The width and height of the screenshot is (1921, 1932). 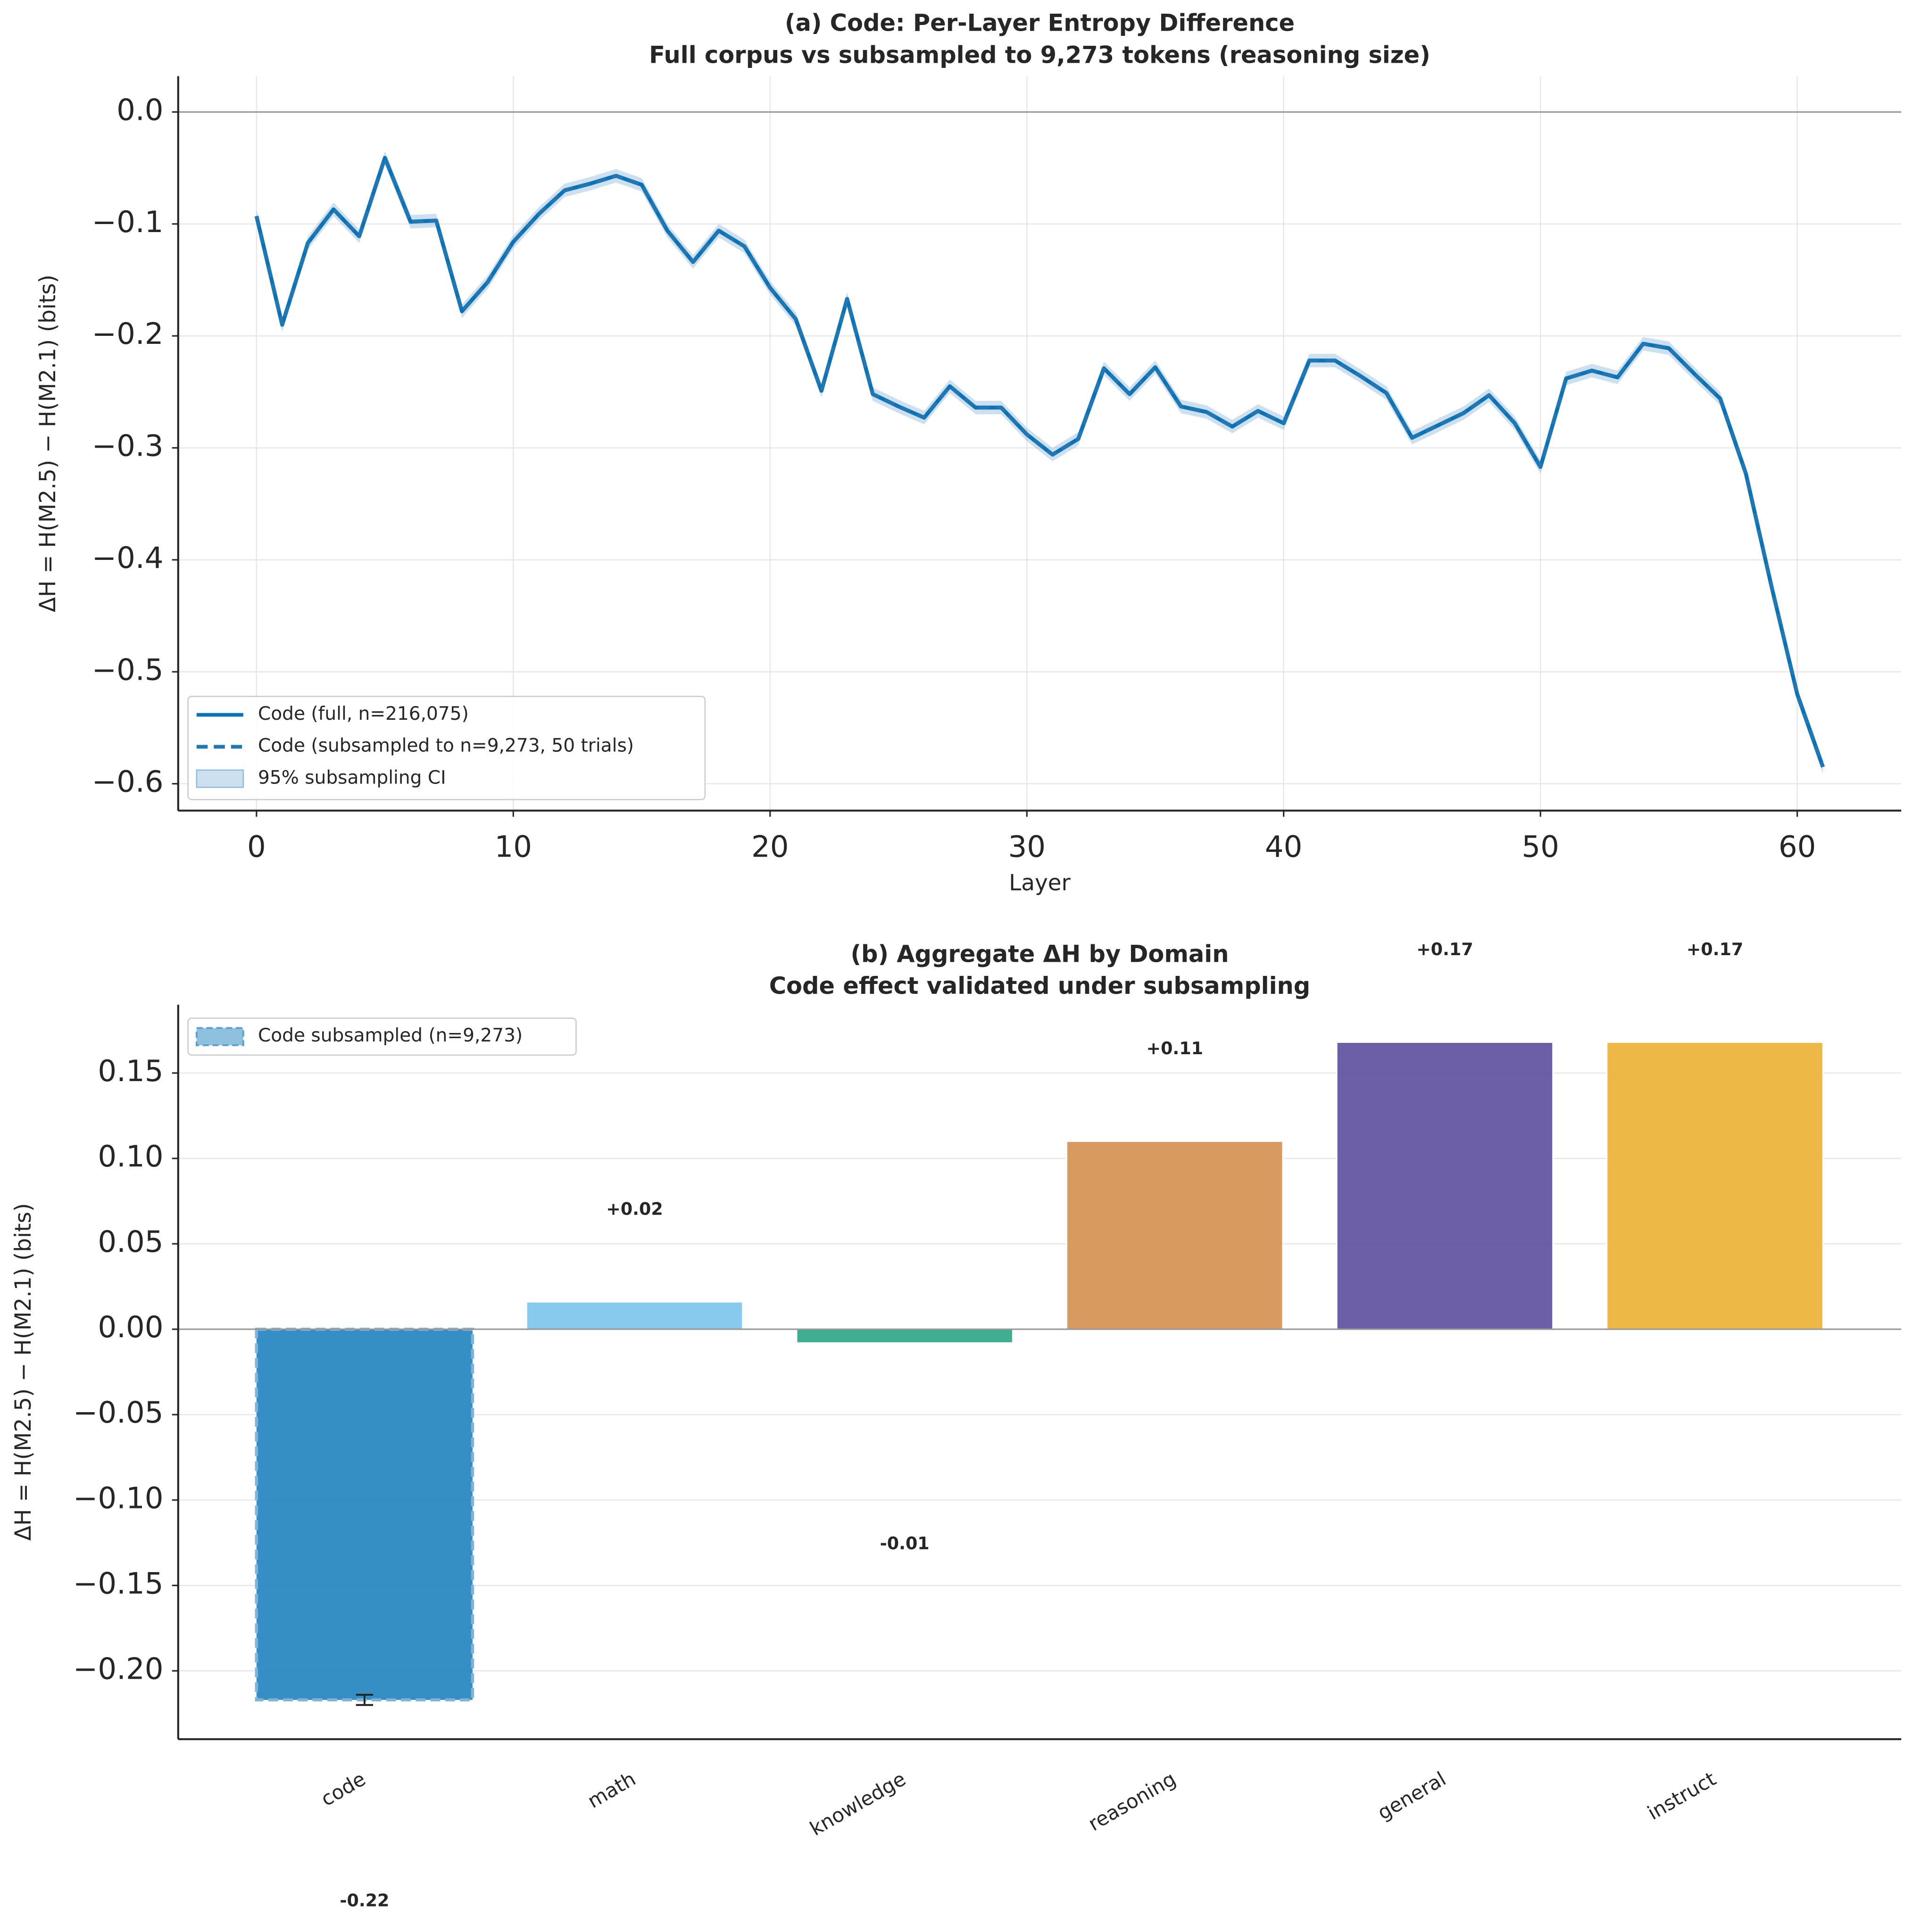 What do you see at coordinates (1040, 23) in the screenshot?
I see `chart-title: (a) Code: Per-Layer Entropy Difference` at bounding box center [1040, 23].